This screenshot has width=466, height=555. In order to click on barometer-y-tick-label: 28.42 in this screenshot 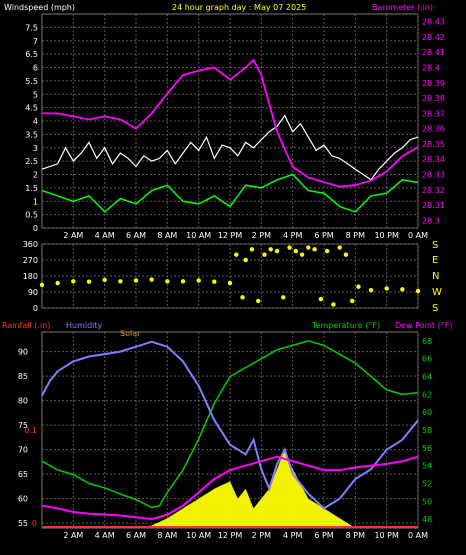, I will do `click(433, 37)`.